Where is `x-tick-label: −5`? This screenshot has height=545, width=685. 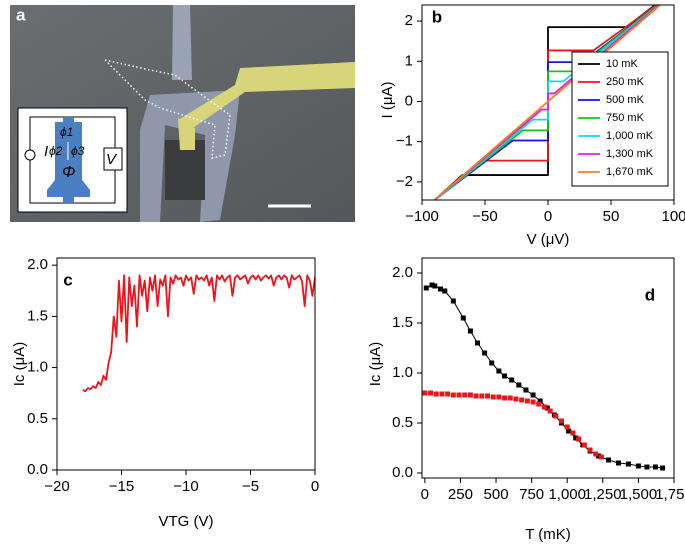 x-tick-label: −5 is located at coordinates (250, 486).